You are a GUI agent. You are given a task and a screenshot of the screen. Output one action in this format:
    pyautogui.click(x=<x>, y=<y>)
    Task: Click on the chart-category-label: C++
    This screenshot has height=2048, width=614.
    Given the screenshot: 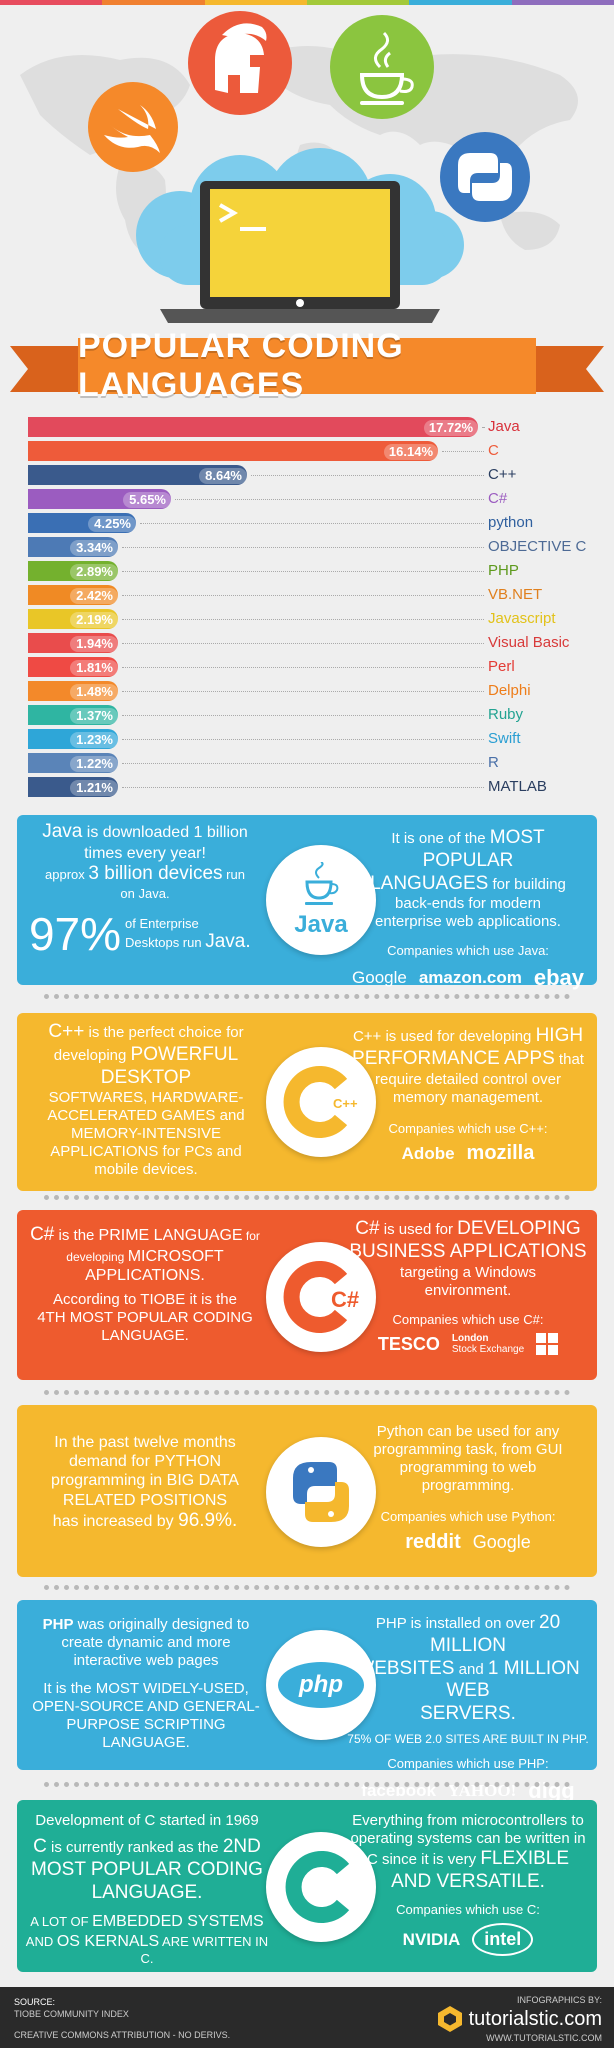 What is the action you would take?
    pyautogui.click(x=502, y=474)
    